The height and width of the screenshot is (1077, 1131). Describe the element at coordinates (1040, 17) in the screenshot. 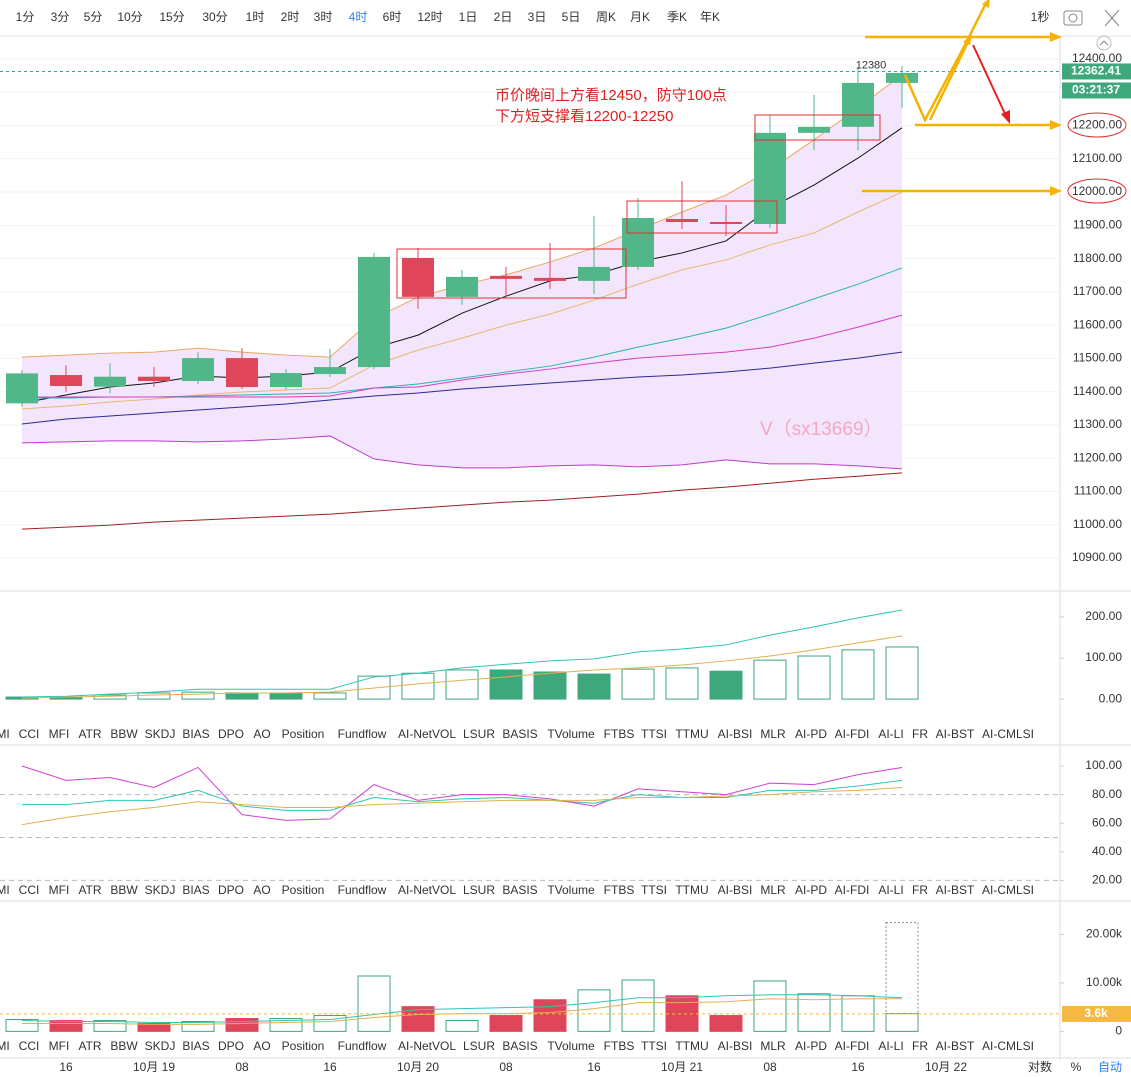

I see `refresh-rate: 1秒` at that location.